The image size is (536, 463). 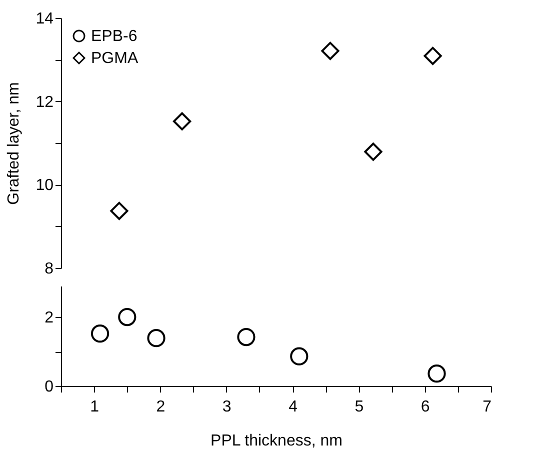 What do you see at coordinates (49, 387) in the screenshot?
I see `y-tick-label: 0` at bounding box center [49, 387].